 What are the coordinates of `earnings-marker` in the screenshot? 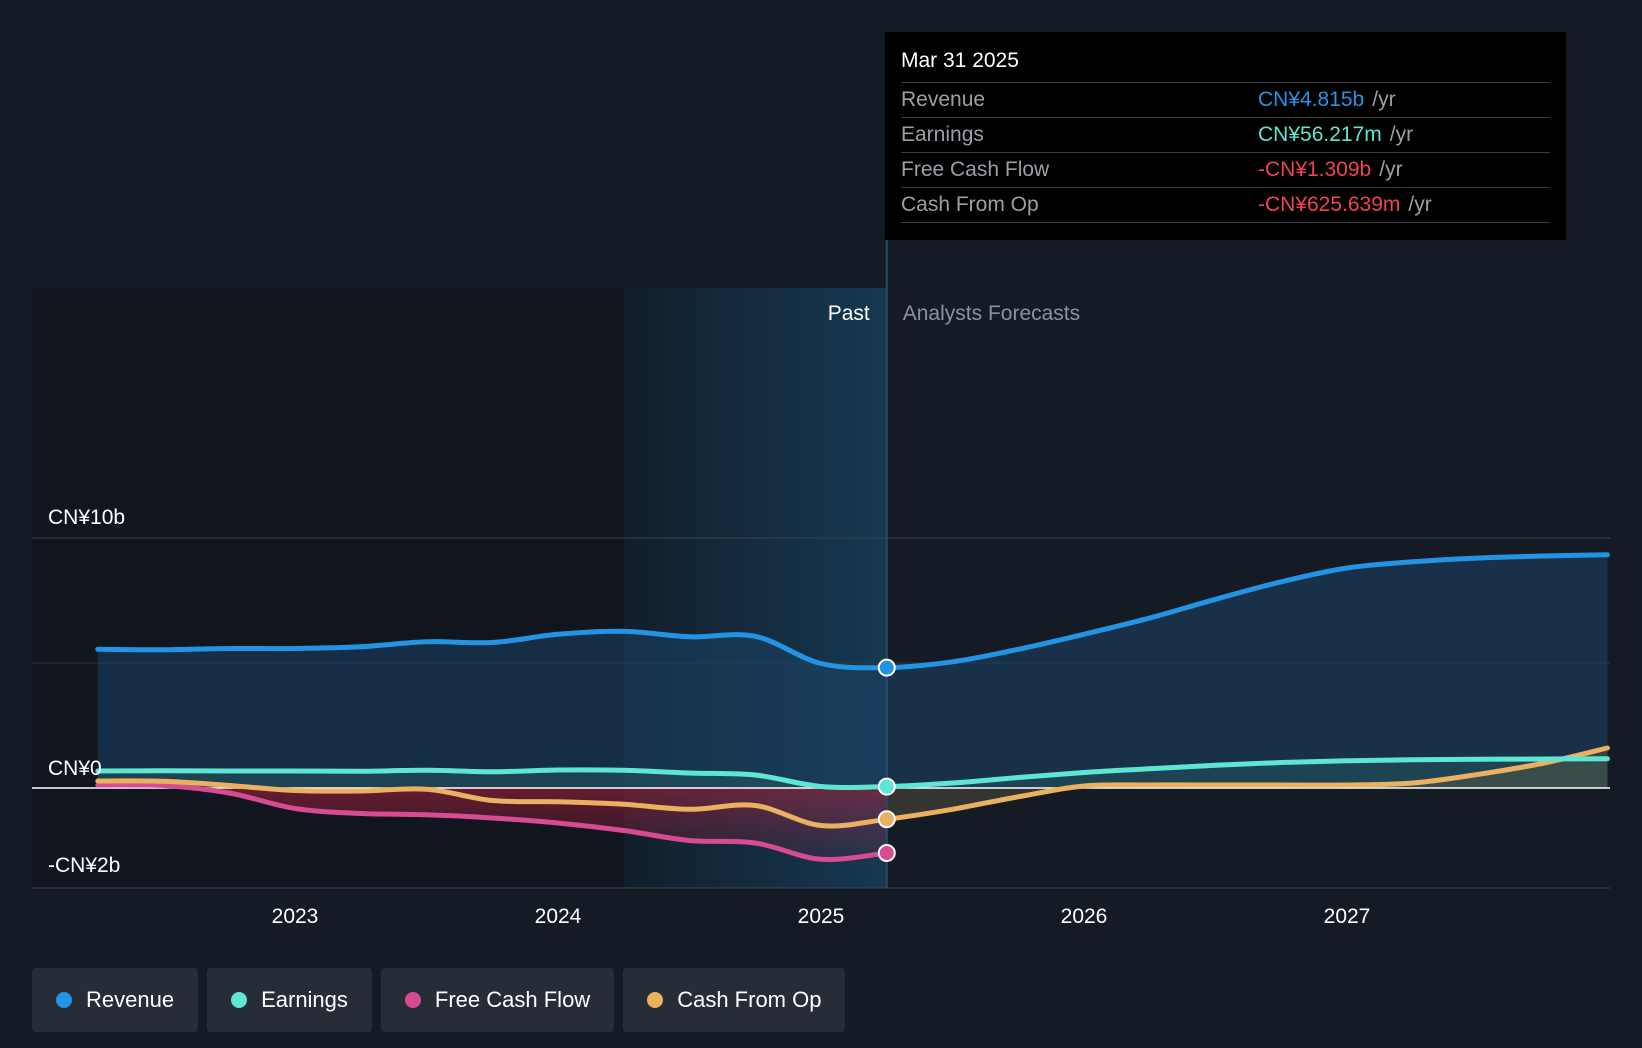 It's located at (886, 786).